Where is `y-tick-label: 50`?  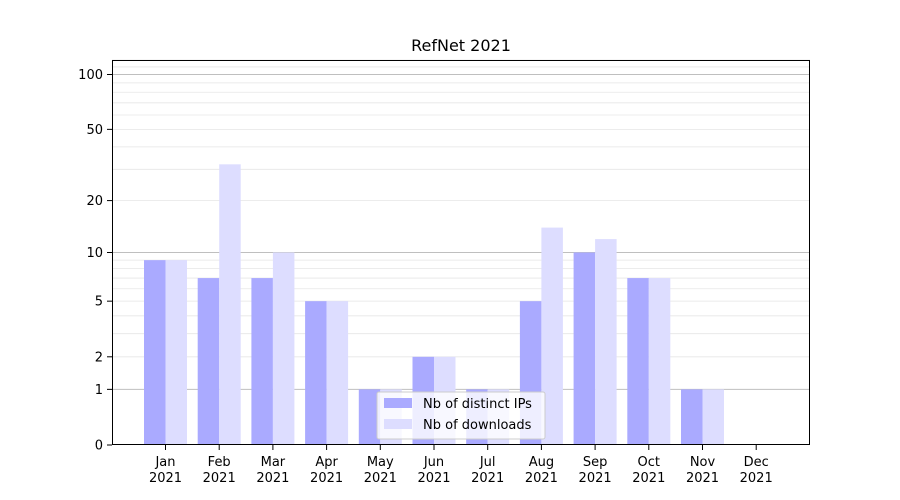 y-tick-label: 50 is located at coordinates (94, 130).